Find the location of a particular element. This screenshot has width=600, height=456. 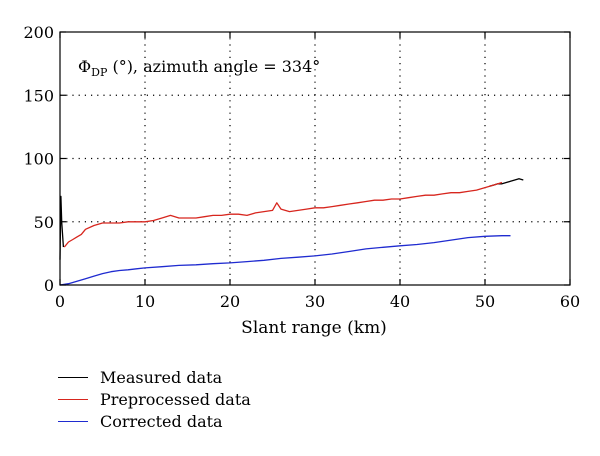

annotation-symbol: Φ is located at coordinates (84, 66).